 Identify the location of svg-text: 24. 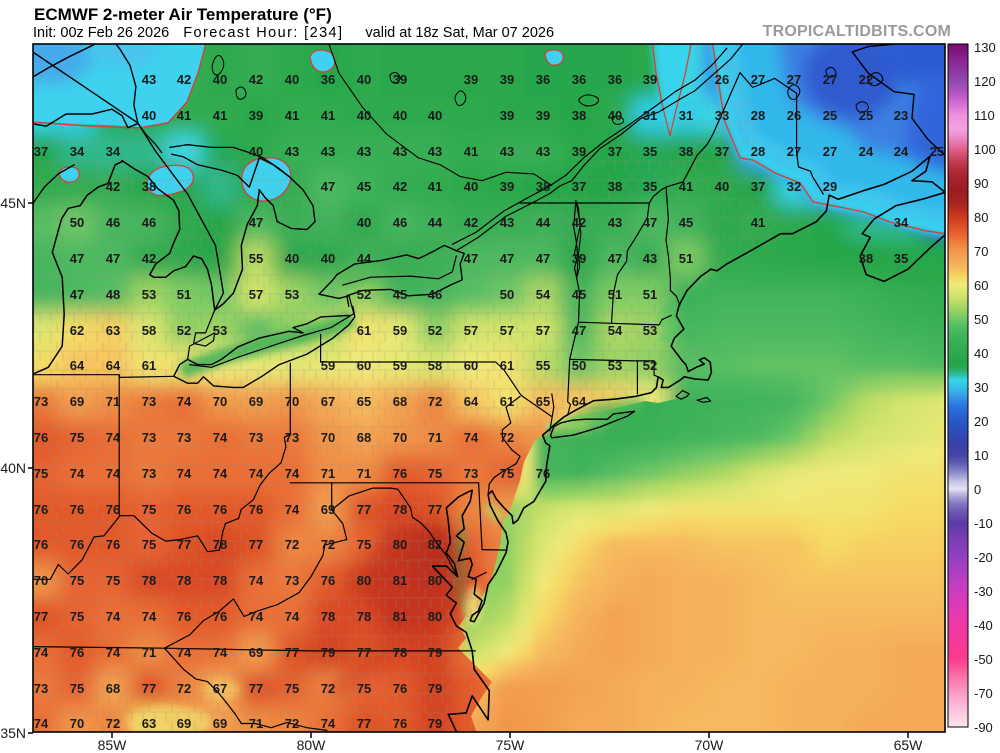
(901, 151).